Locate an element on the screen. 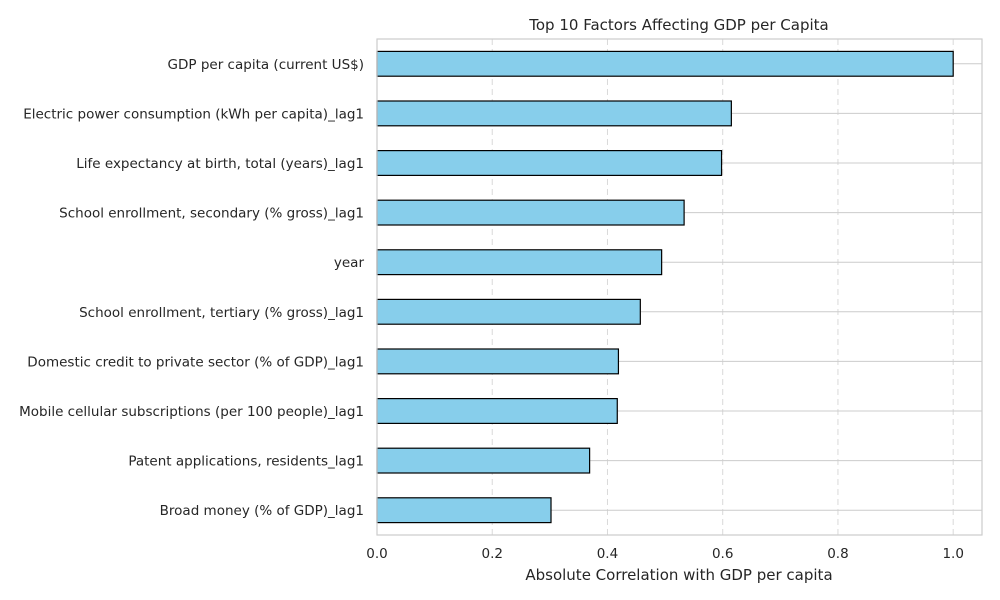  category-label: Patent applications, residents_lag1 is located at coordinates (246, 462).